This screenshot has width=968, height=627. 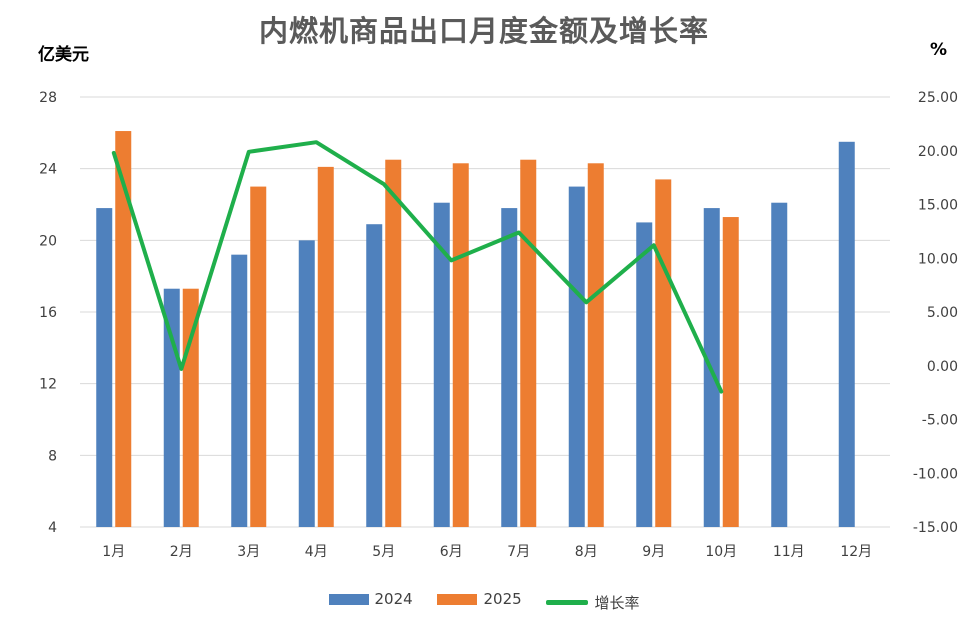 What do you see at coordinates (483, 31) in the screenshot?
I see `chart-title: 内燃机商品出口月度金额及增长率` at bounding box center [483, 31].